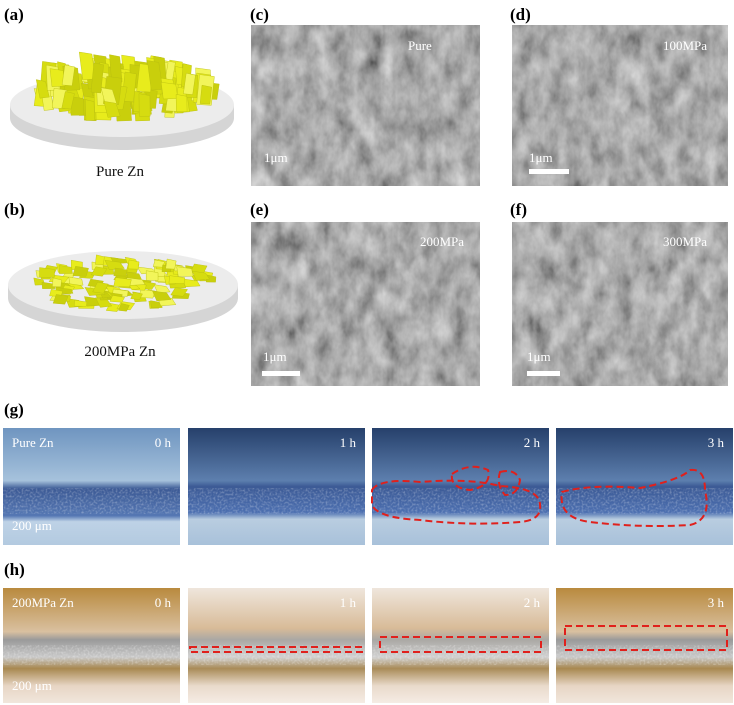  Describe the element at coordinates (120, 172) in the screenshot. I see `caption: Pure Zn` at that location.